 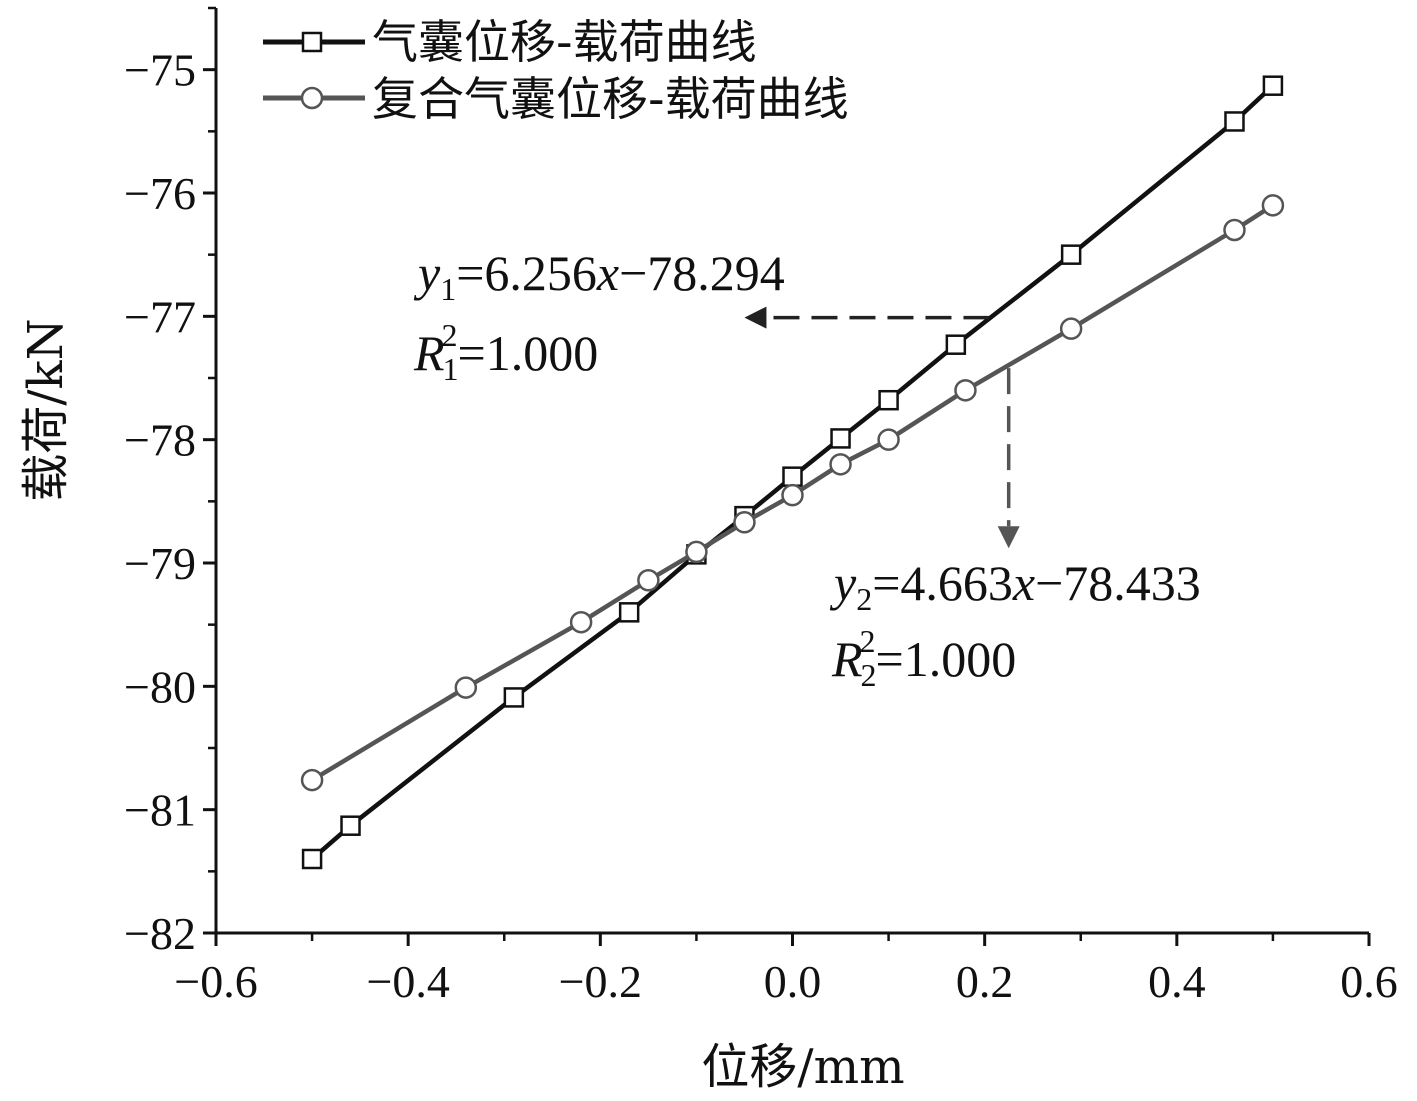 I want to click on y-tick-label: −81, so click(x=160, y=810).